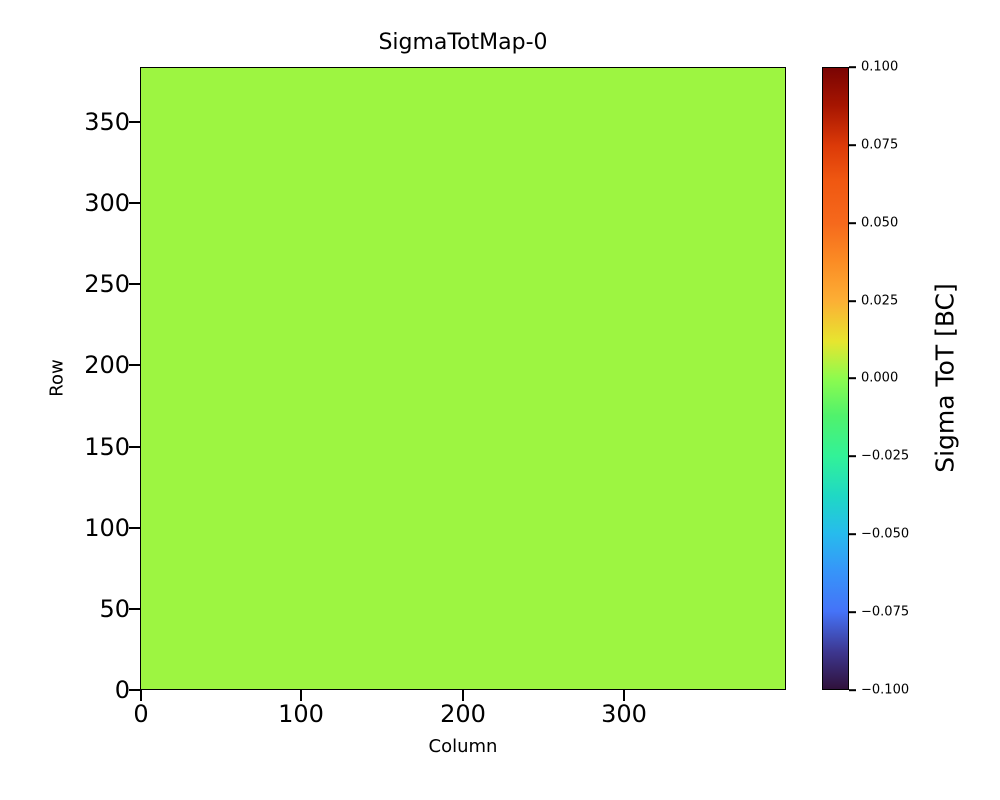  What do you see at coordinates (107, 365) in the screenshot?
I see `y-tick-label: 200` at bounding box center [107, 365].